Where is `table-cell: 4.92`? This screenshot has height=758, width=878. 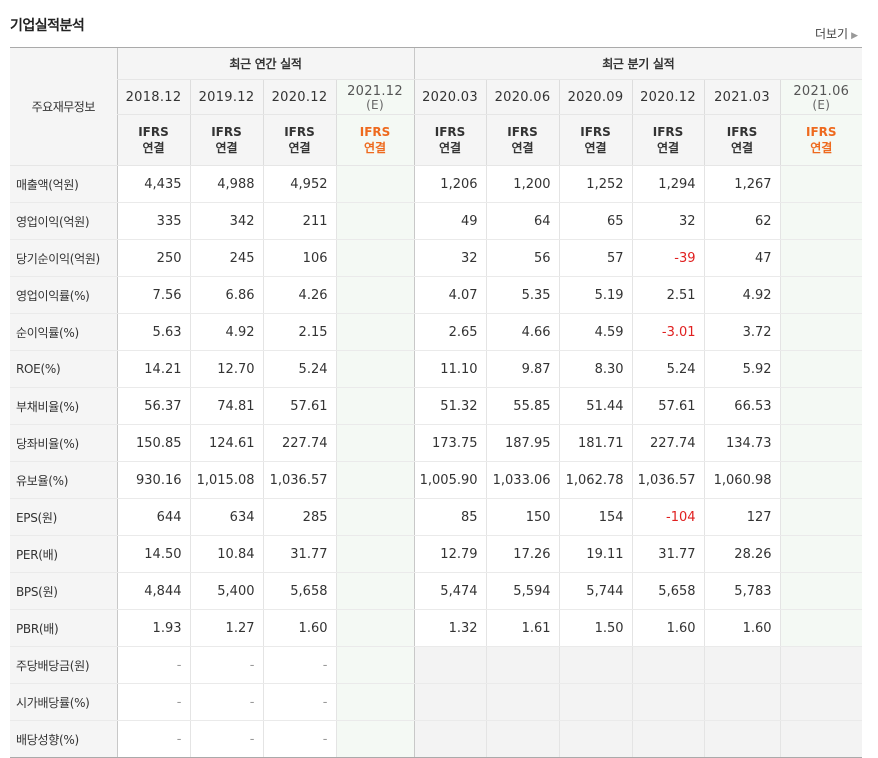 table-cell: 4.92 is located at coordinates (226, 332).